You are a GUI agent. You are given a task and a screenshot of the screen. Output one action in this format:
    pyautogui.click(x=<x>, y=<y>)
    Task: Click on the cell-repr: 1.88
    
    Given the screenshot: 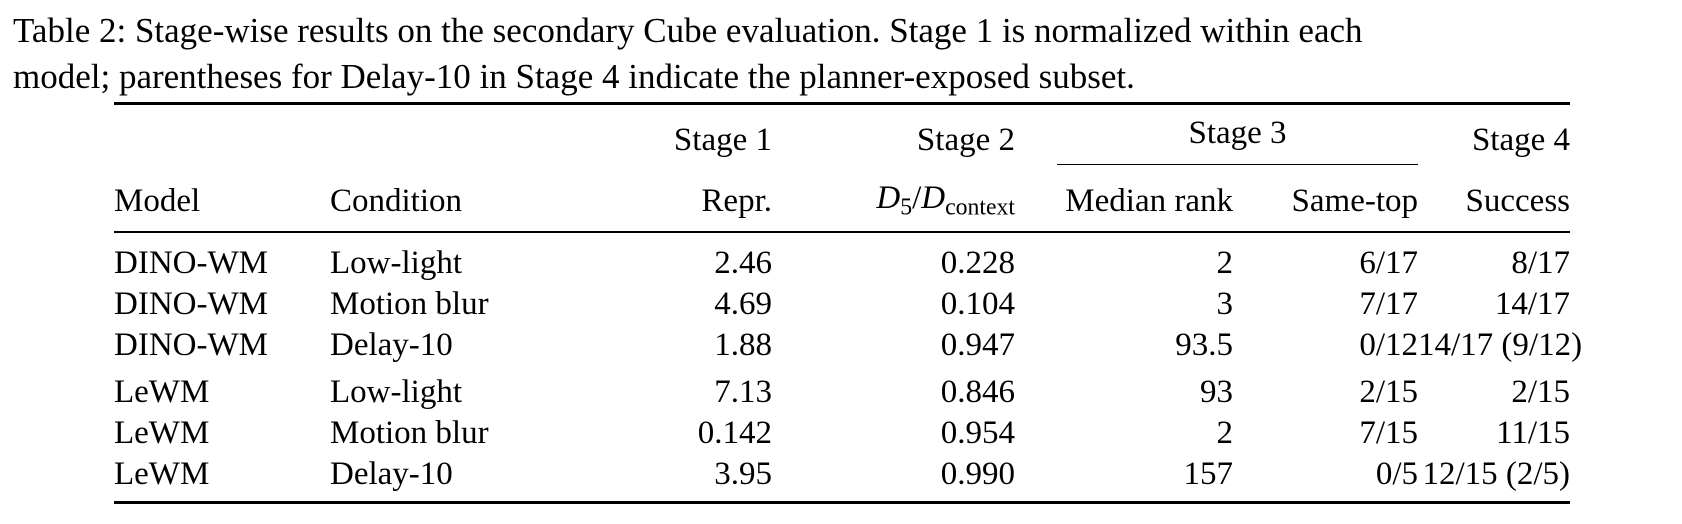 What is the action you would take?
    pyautogui.click(x=743, y=345)
    